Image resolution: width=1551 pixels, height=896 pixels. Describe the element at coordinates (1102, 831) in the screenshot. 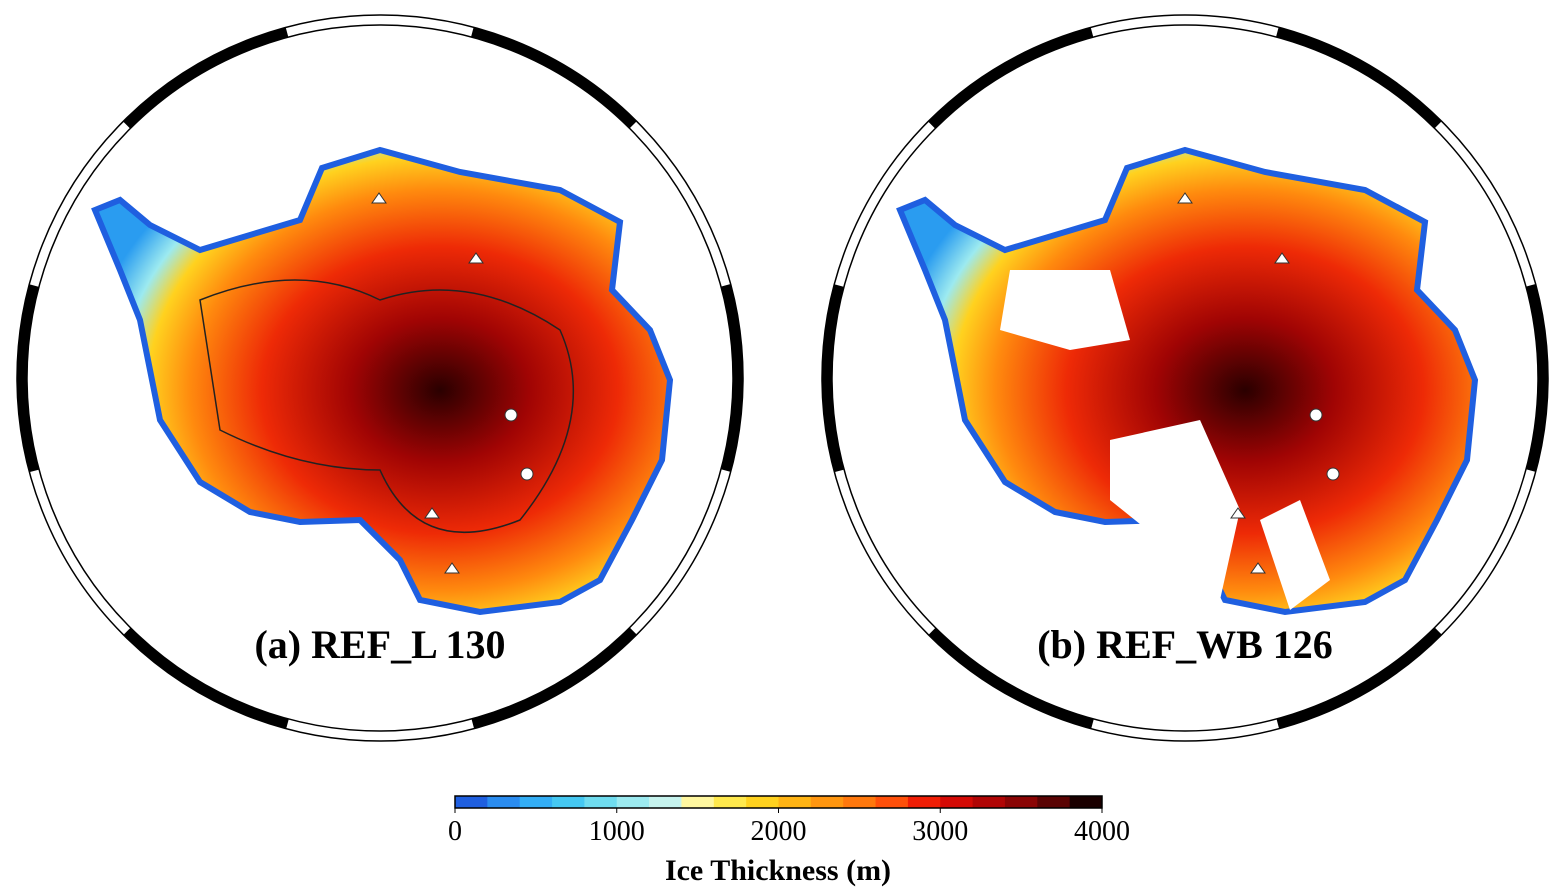

I see `colorbar-tick-label: 4000` at that location.